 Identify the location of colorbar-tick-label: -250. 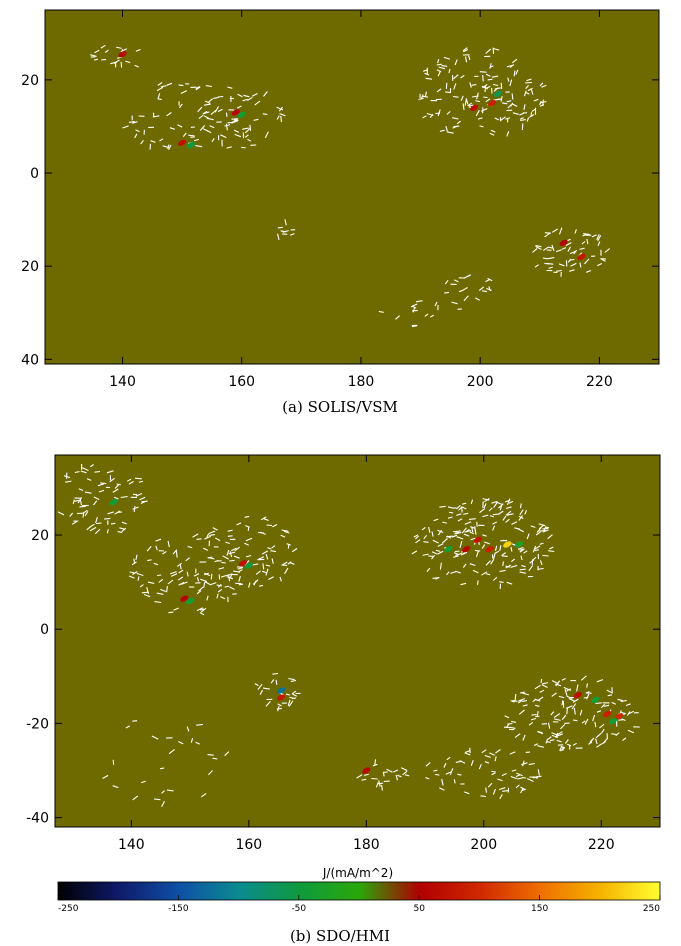
(68, 909).